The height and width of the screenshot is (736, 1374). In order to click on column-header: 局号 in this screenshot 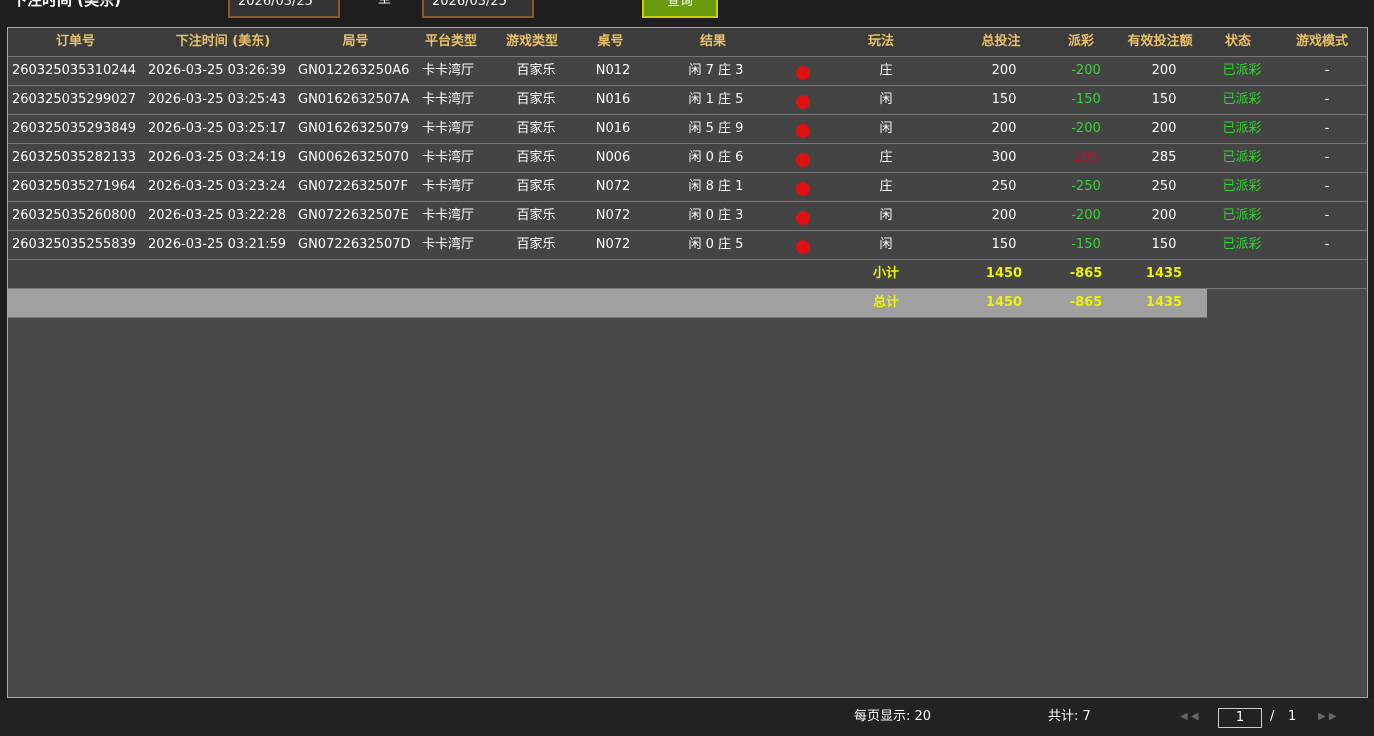, I will do `click(355, 41)`.